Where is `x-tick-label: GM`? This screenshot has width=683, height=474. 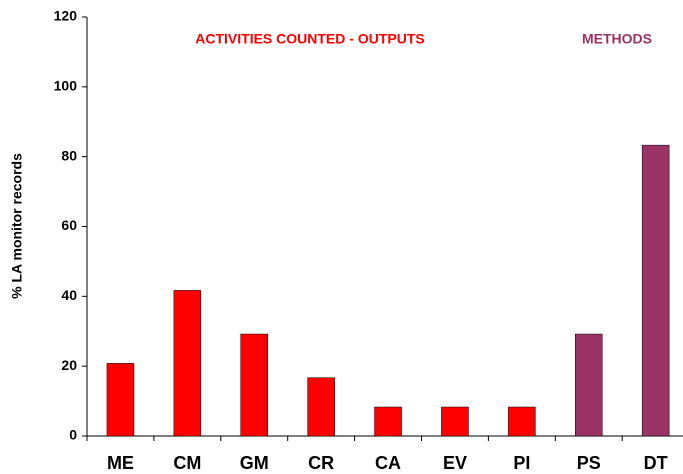 x-tick-label: GM is located at coordinates (254, 463).